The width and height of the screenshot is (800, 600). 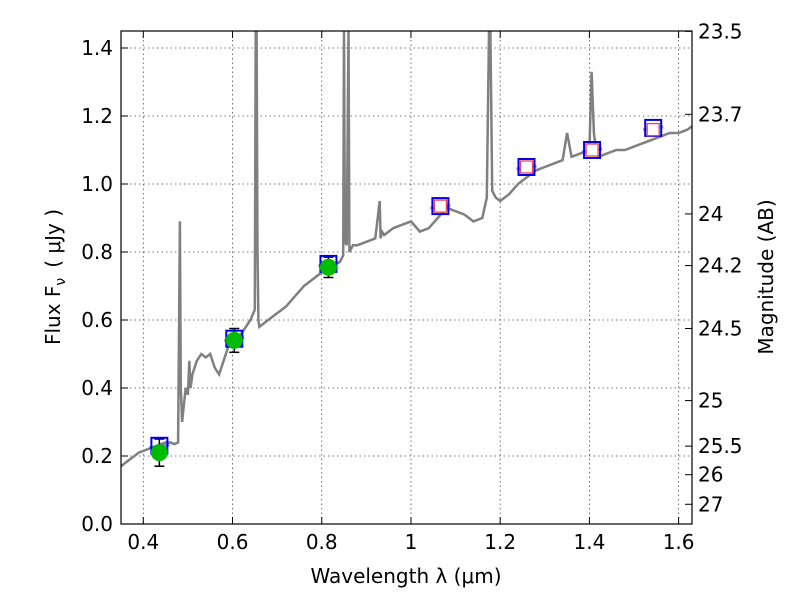 I want to click on x-tick-label: 1.4, so click(x=589, y=542).